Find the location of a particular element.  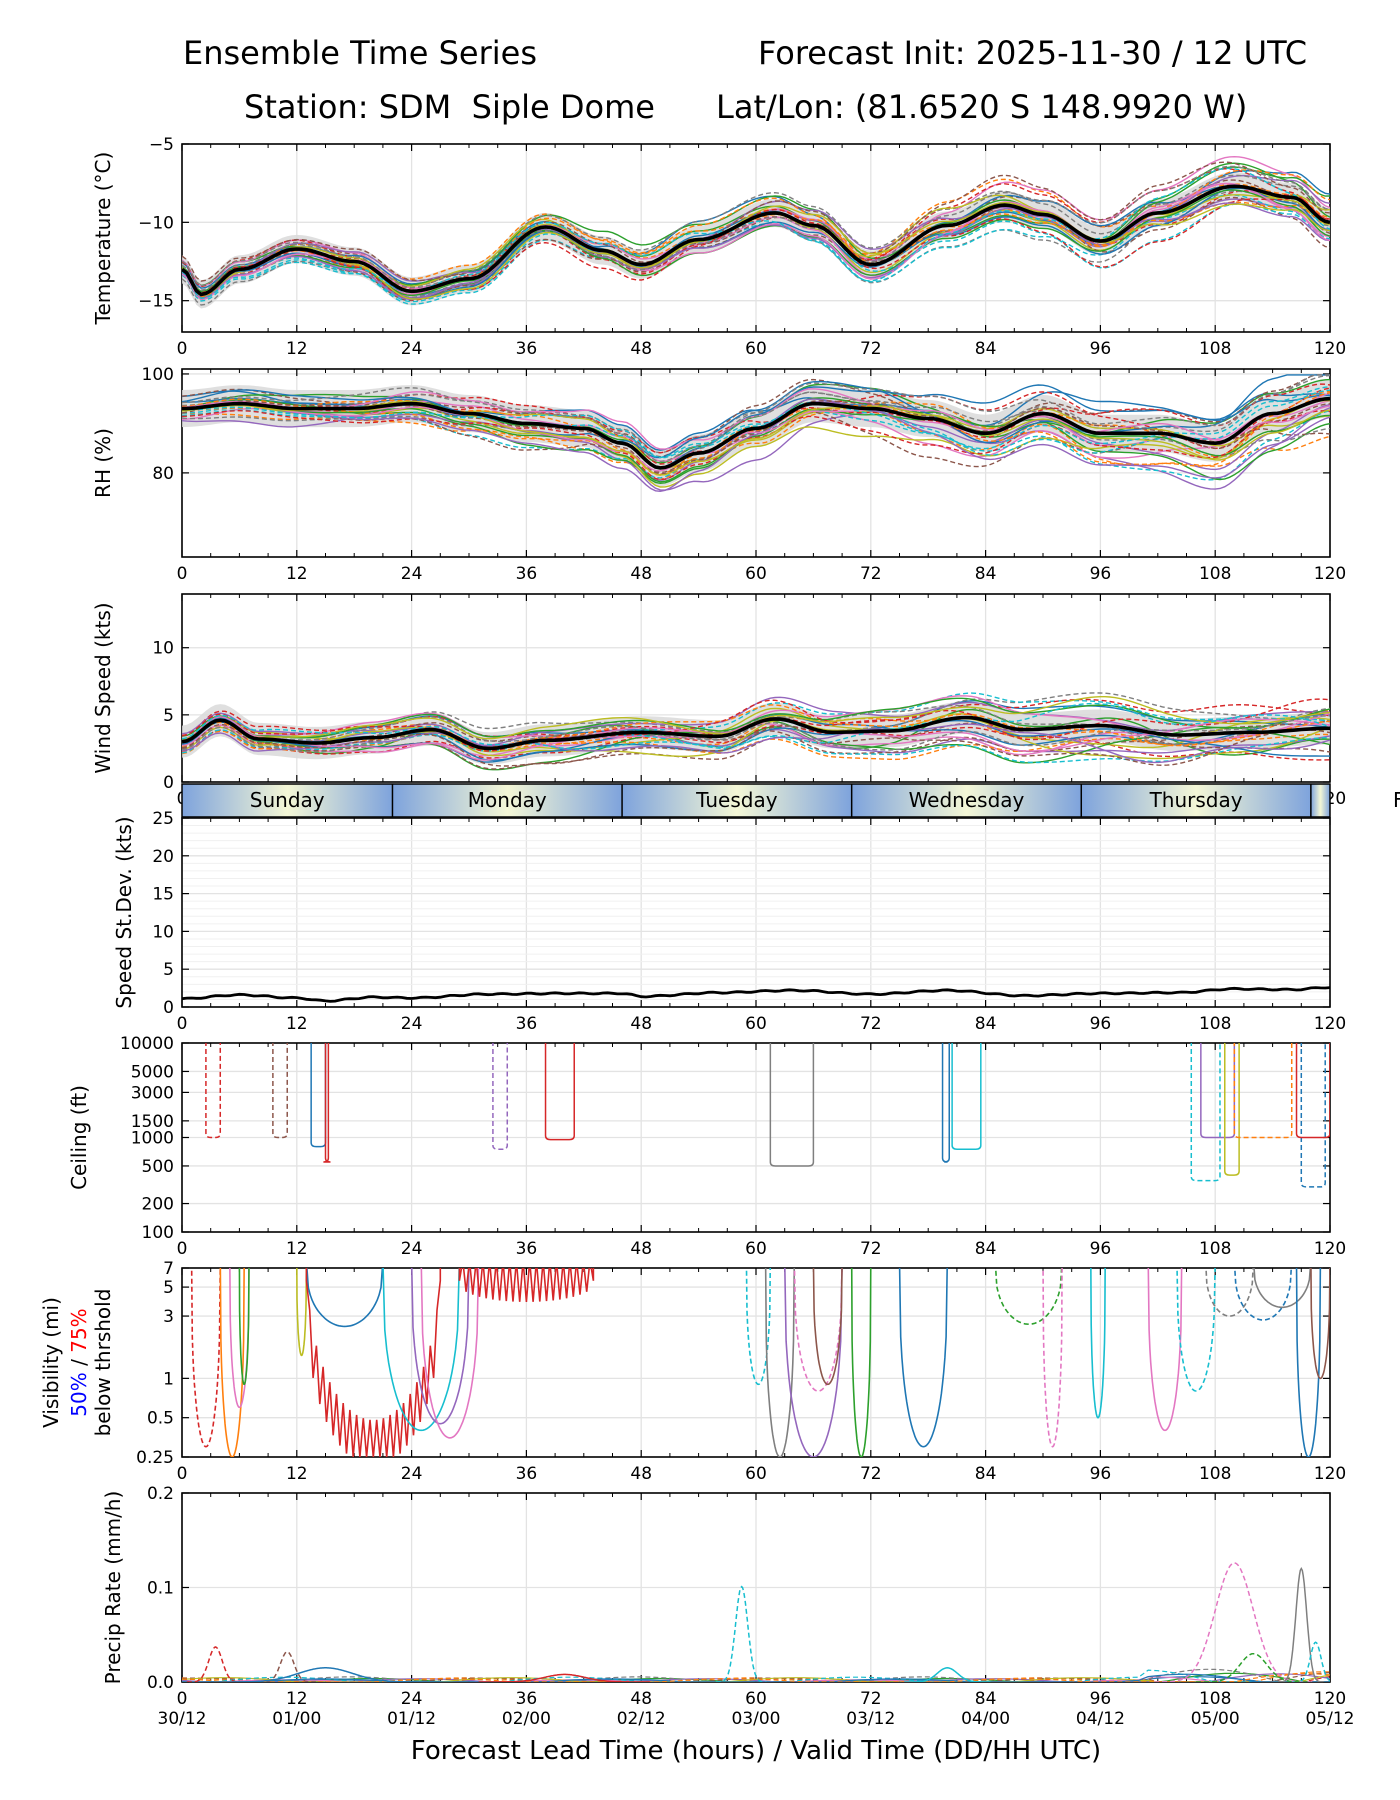

ceiling-x-tick-label: 24 is located at coordinates (412, 1249).